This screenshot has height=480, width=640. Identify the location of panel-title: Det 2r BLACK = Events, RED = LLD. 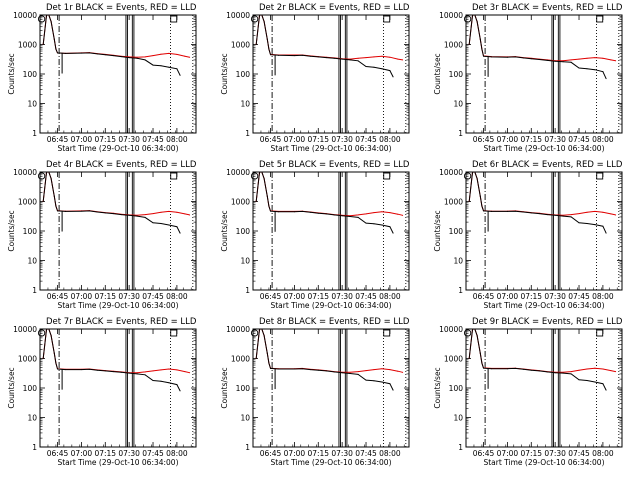
(334, 8).